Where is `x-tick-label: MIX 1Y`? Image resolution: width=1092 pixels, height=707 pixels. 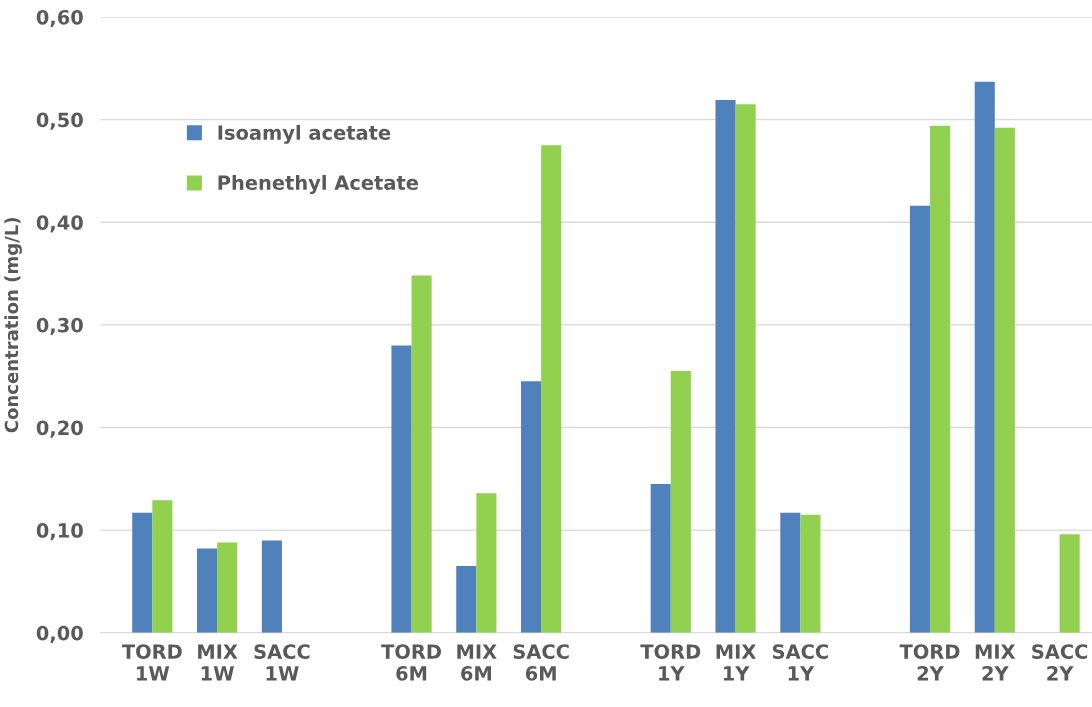 x-tick-label: MIX 1Y is located at coordinates (736, 662).